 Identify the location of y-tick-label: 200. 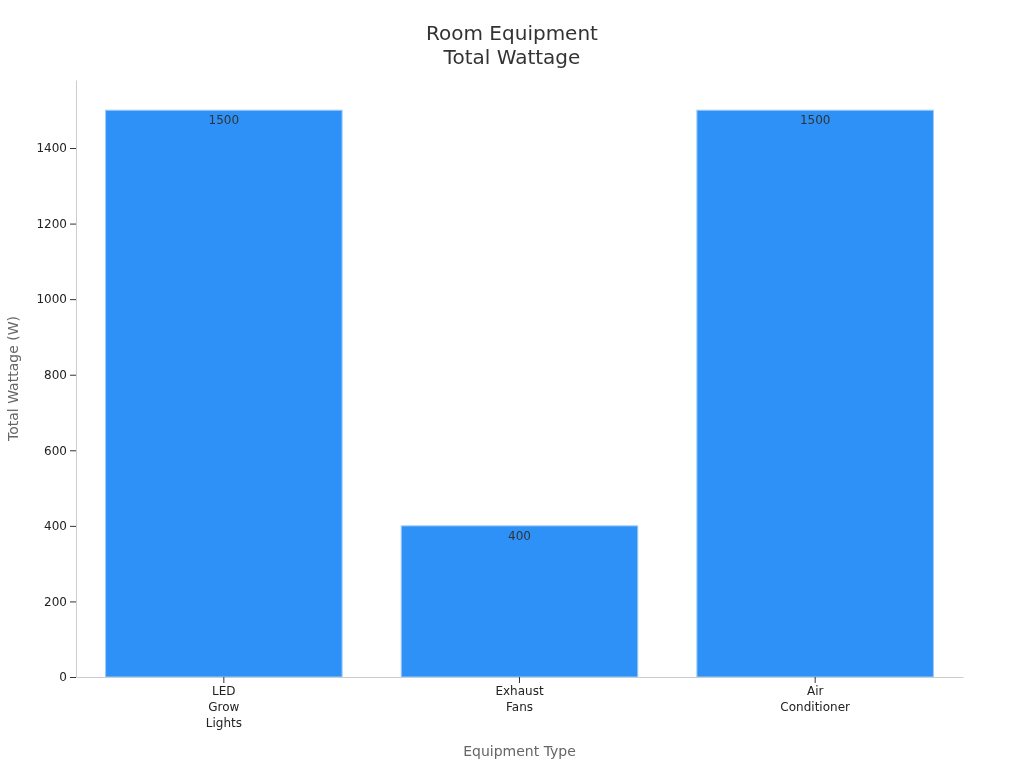
(55, 601).